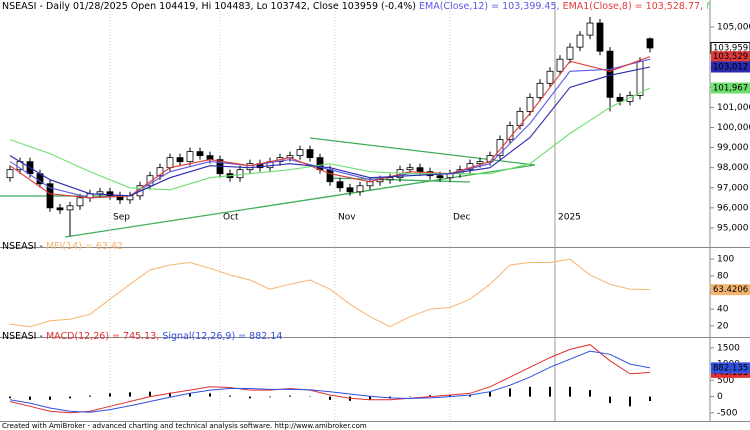  I want to click on last-value-label: 103,959, so click(730, 48).